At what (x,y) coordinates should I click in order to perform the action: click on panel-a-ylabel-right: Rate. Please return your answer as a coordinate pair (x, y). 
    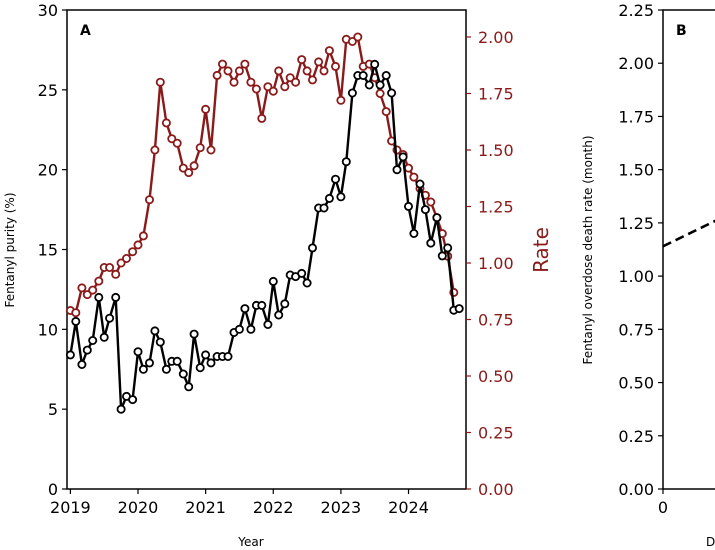
    Looking at the image, I should click on (541, 250).